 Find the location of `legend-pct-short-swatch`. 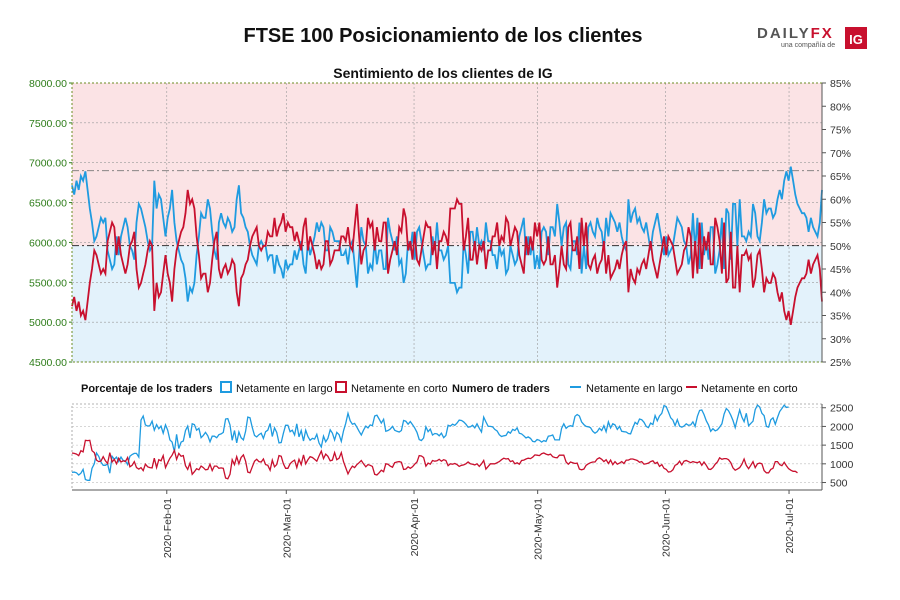

legend-pct-short-swatch is located at coordinates (341, 387).